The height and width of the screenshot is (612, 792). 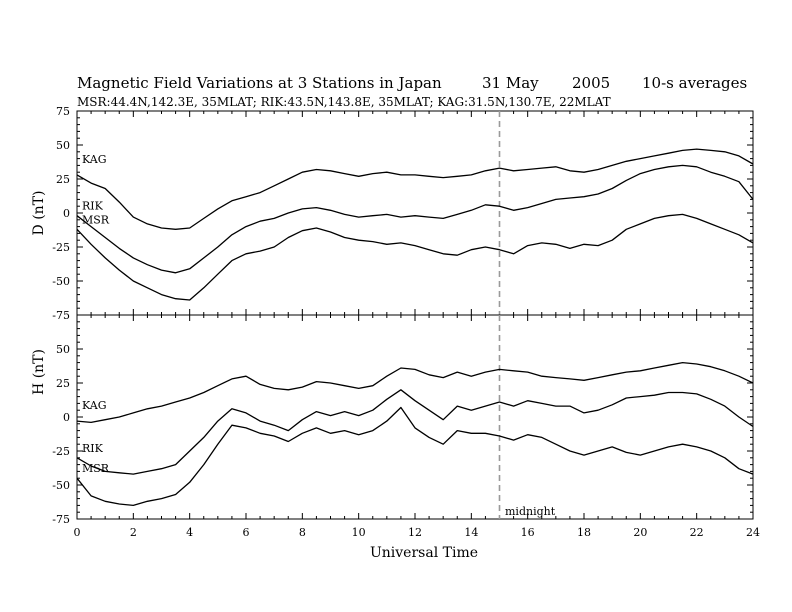 I want to click on station-label-h-msr: MSR, so click(x=96, y=468).